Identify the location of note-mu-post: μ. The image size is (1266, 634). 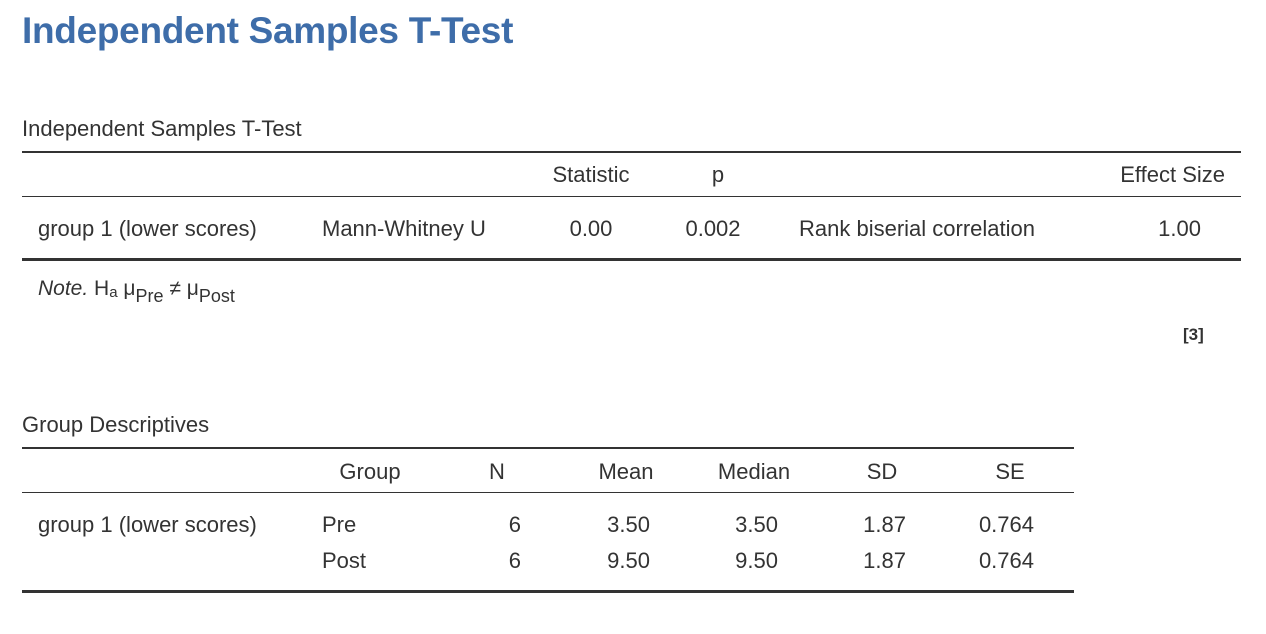
(192, 288).